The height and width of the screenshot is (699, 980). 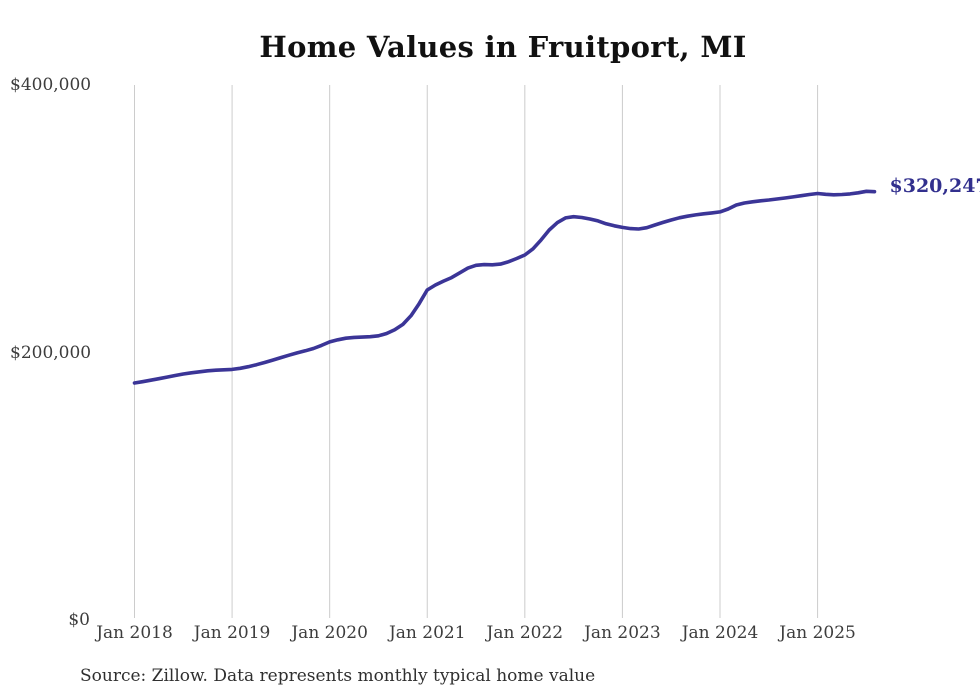 I want to click on x-tick-label: Jan 2019, so click(x=232, y=633).